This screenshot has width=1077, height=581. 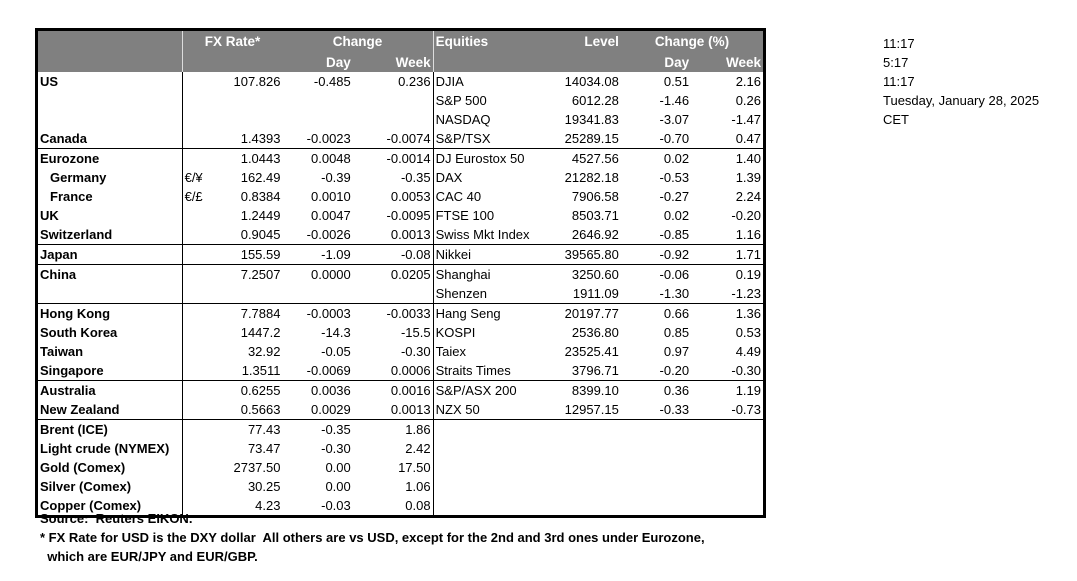 What do you see at coordinates (109, 506) in the screenshot?
I see `row-label: Copper (Comex)` at bounding box center [109, 506].